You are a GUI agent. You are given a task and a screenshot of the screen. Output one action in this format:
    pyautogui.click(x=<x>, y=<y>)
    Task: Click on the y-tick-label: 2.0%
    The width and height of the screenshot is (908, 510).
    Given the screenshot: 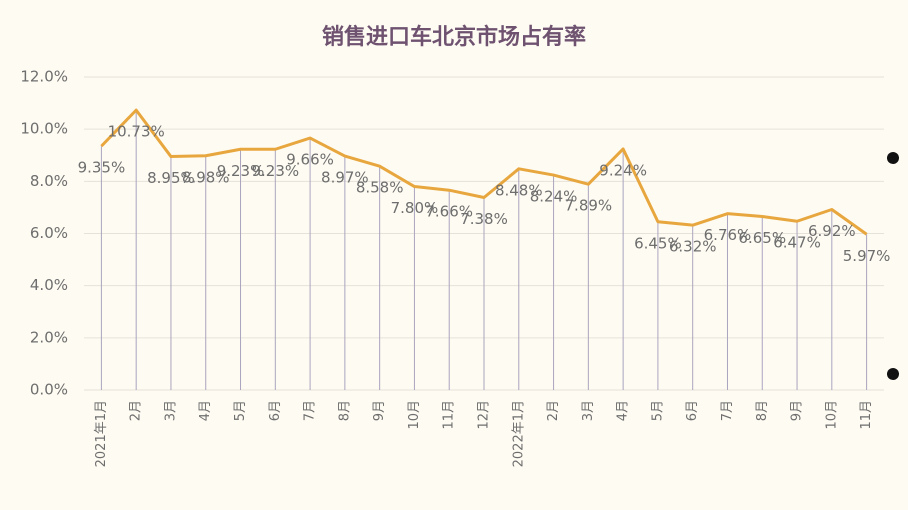 What is the action you would take?
    pyautogui.click(x=49, y=337)
    